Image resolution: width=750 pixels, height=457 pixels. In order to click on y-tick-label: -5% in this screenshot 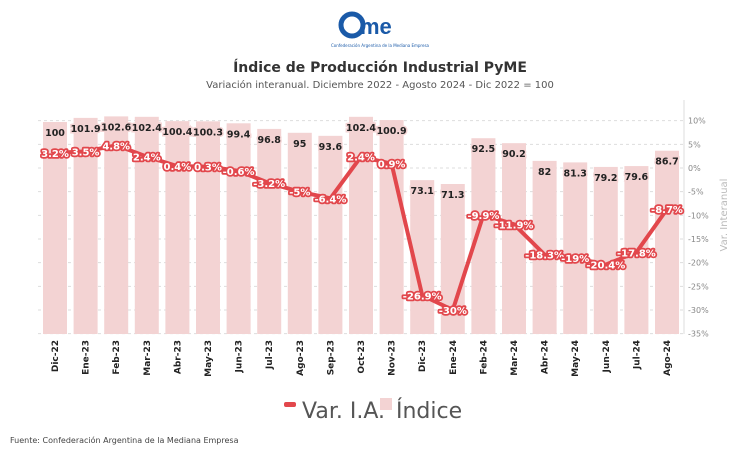, I will do `click(696, 192)`.